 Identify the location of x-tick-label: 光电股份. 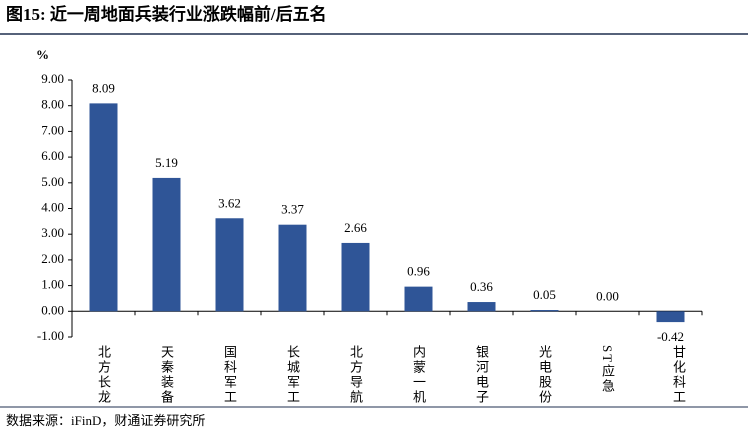
(544, 375).